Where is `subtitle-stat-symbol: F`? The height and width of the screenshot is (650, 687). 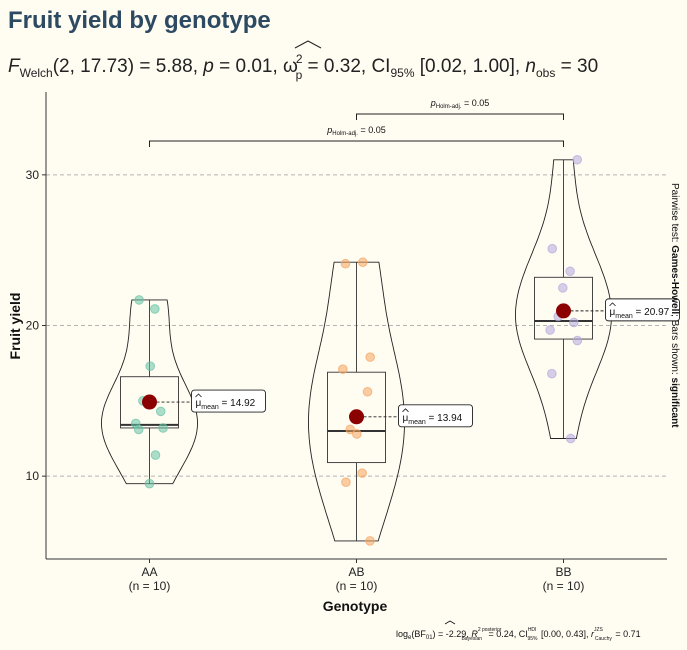
subtitle-stat-symbol: F is located at coordinates (14, 66).